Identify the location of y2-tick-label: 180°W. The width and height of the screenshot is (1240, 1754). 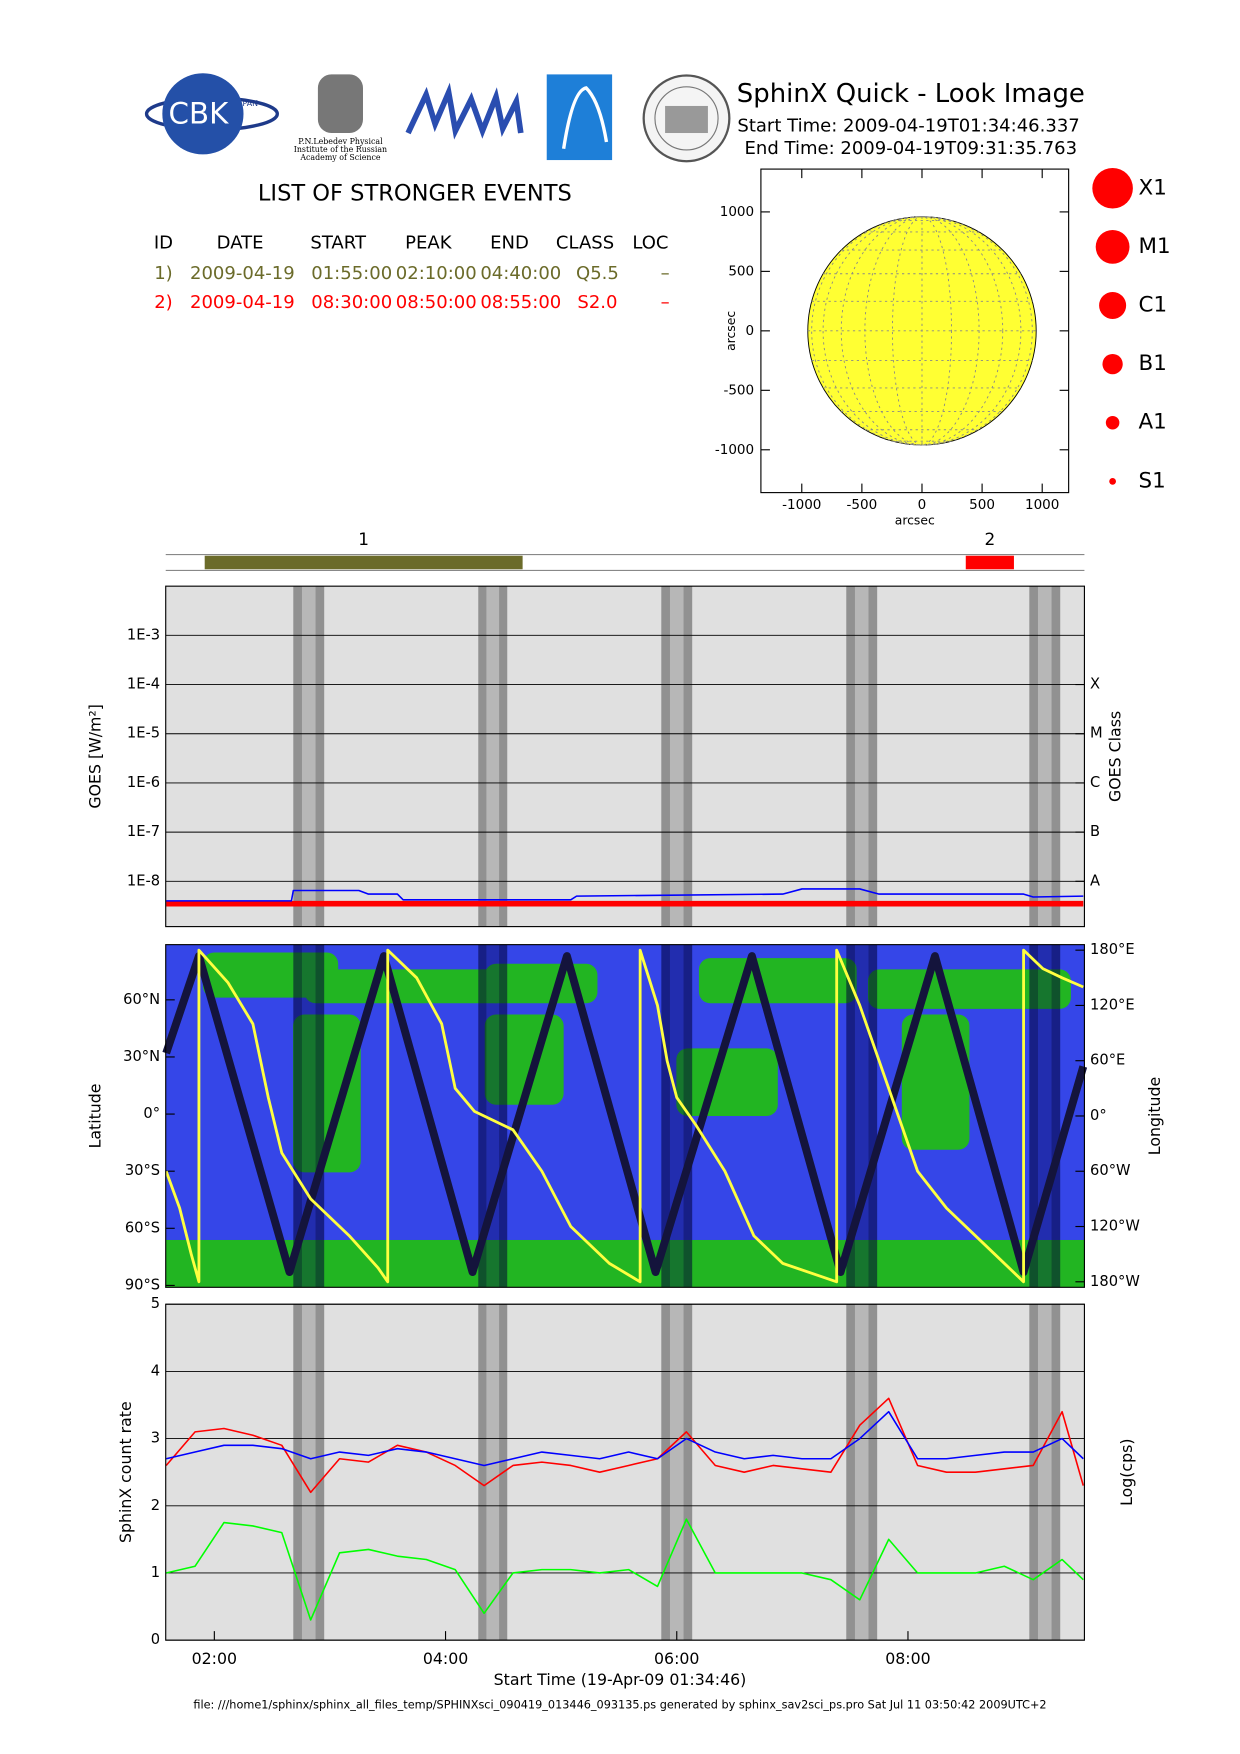
(1115, 1281).